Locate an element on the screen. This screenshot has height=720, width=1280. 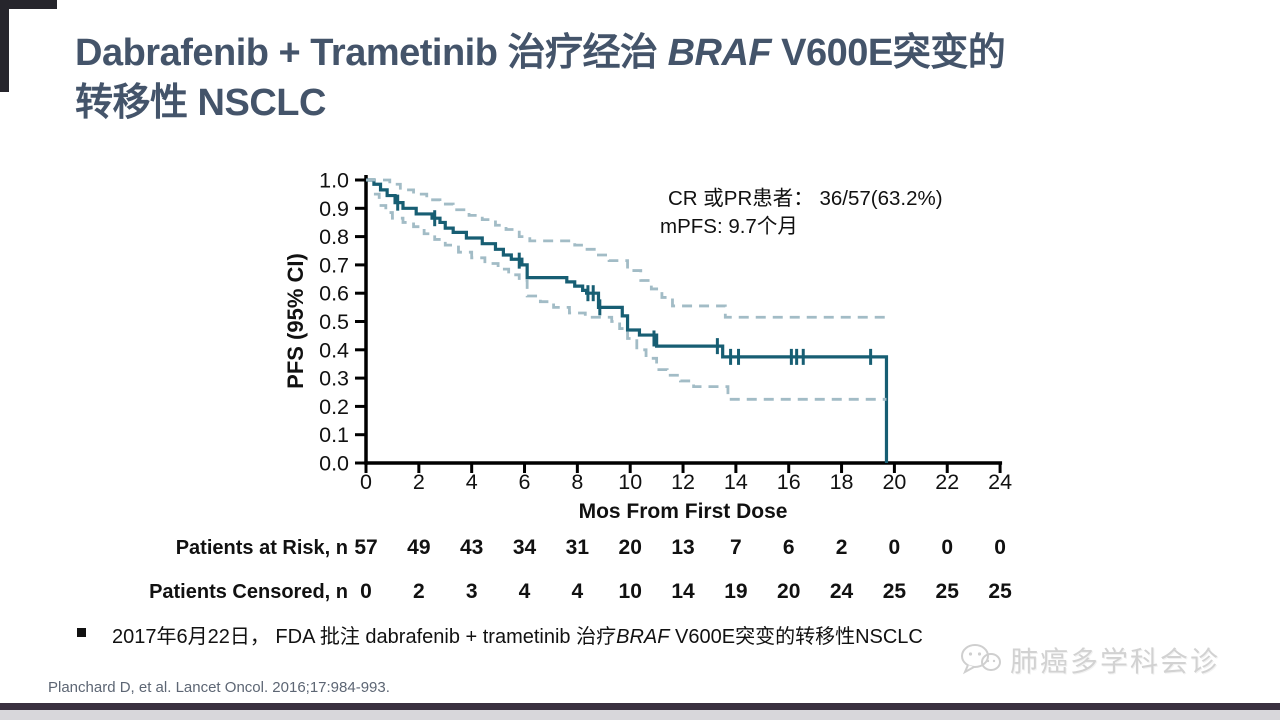
bullet-text-italic: BRAF is located at coordinates (643, 637).